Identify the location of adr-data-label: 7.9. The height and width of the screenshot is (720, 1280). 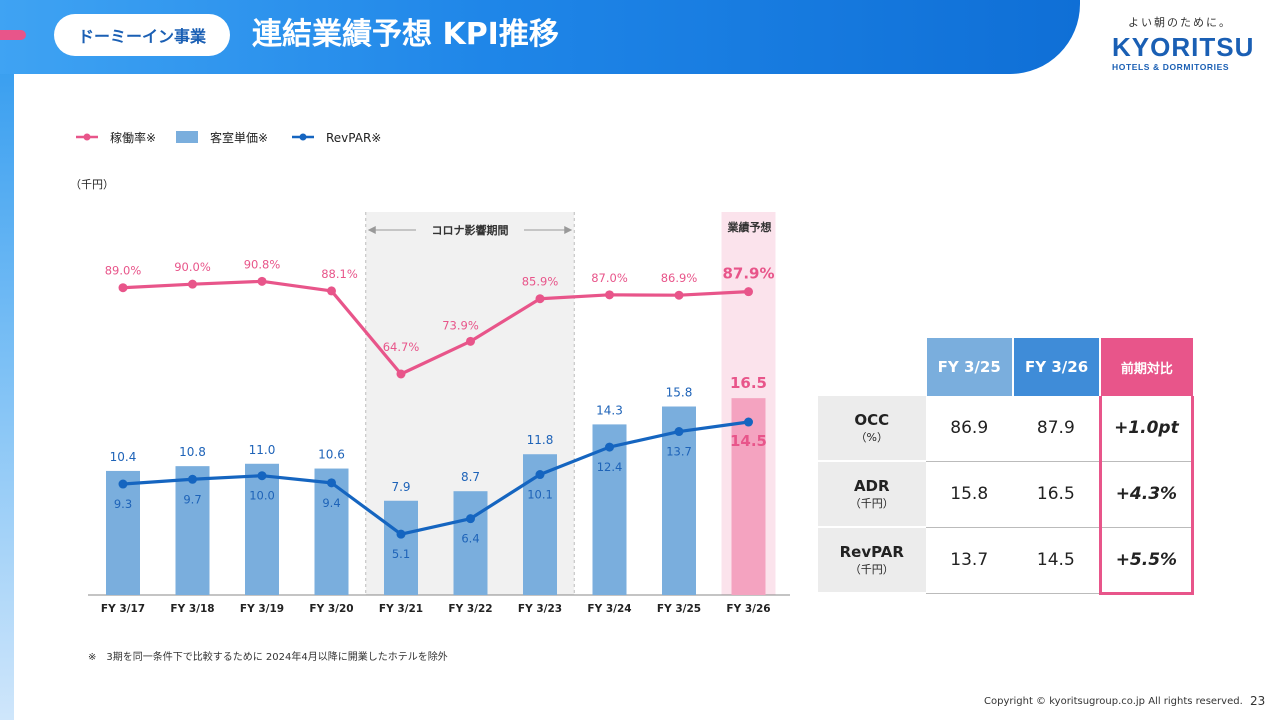
(400, 487).